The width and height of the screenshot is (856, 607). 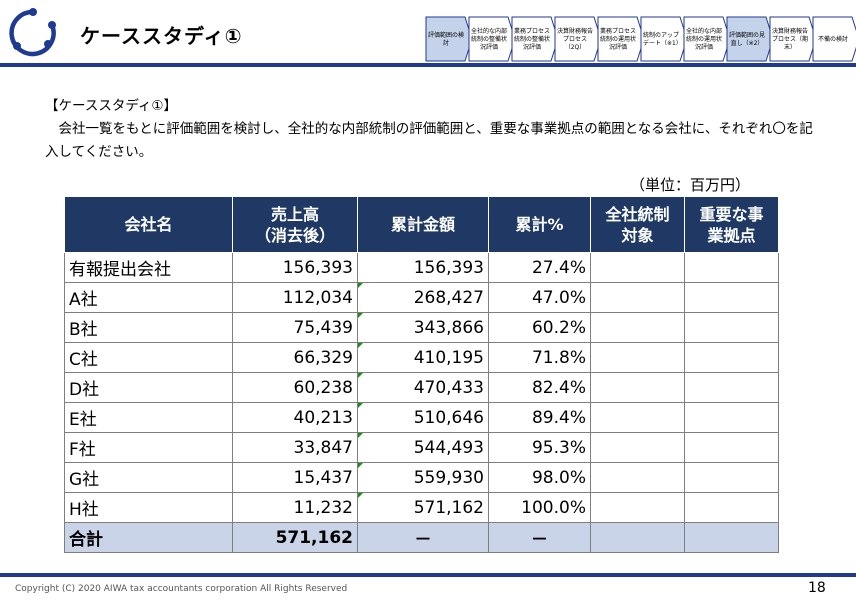 I want to click on percent-cell: 89.4%, so click(x=539, y=417).